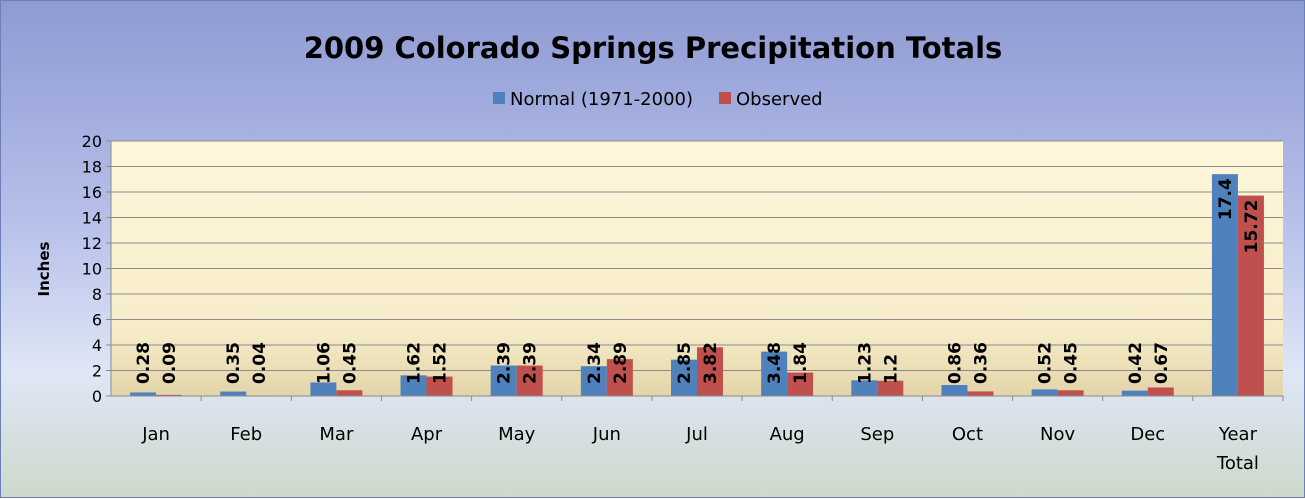 This screenshot has width=1305, height=499. What do you see at coordinates (517, 434) in the screenshot?
I see `x-category-label: May` at bounding box center [517, 434].